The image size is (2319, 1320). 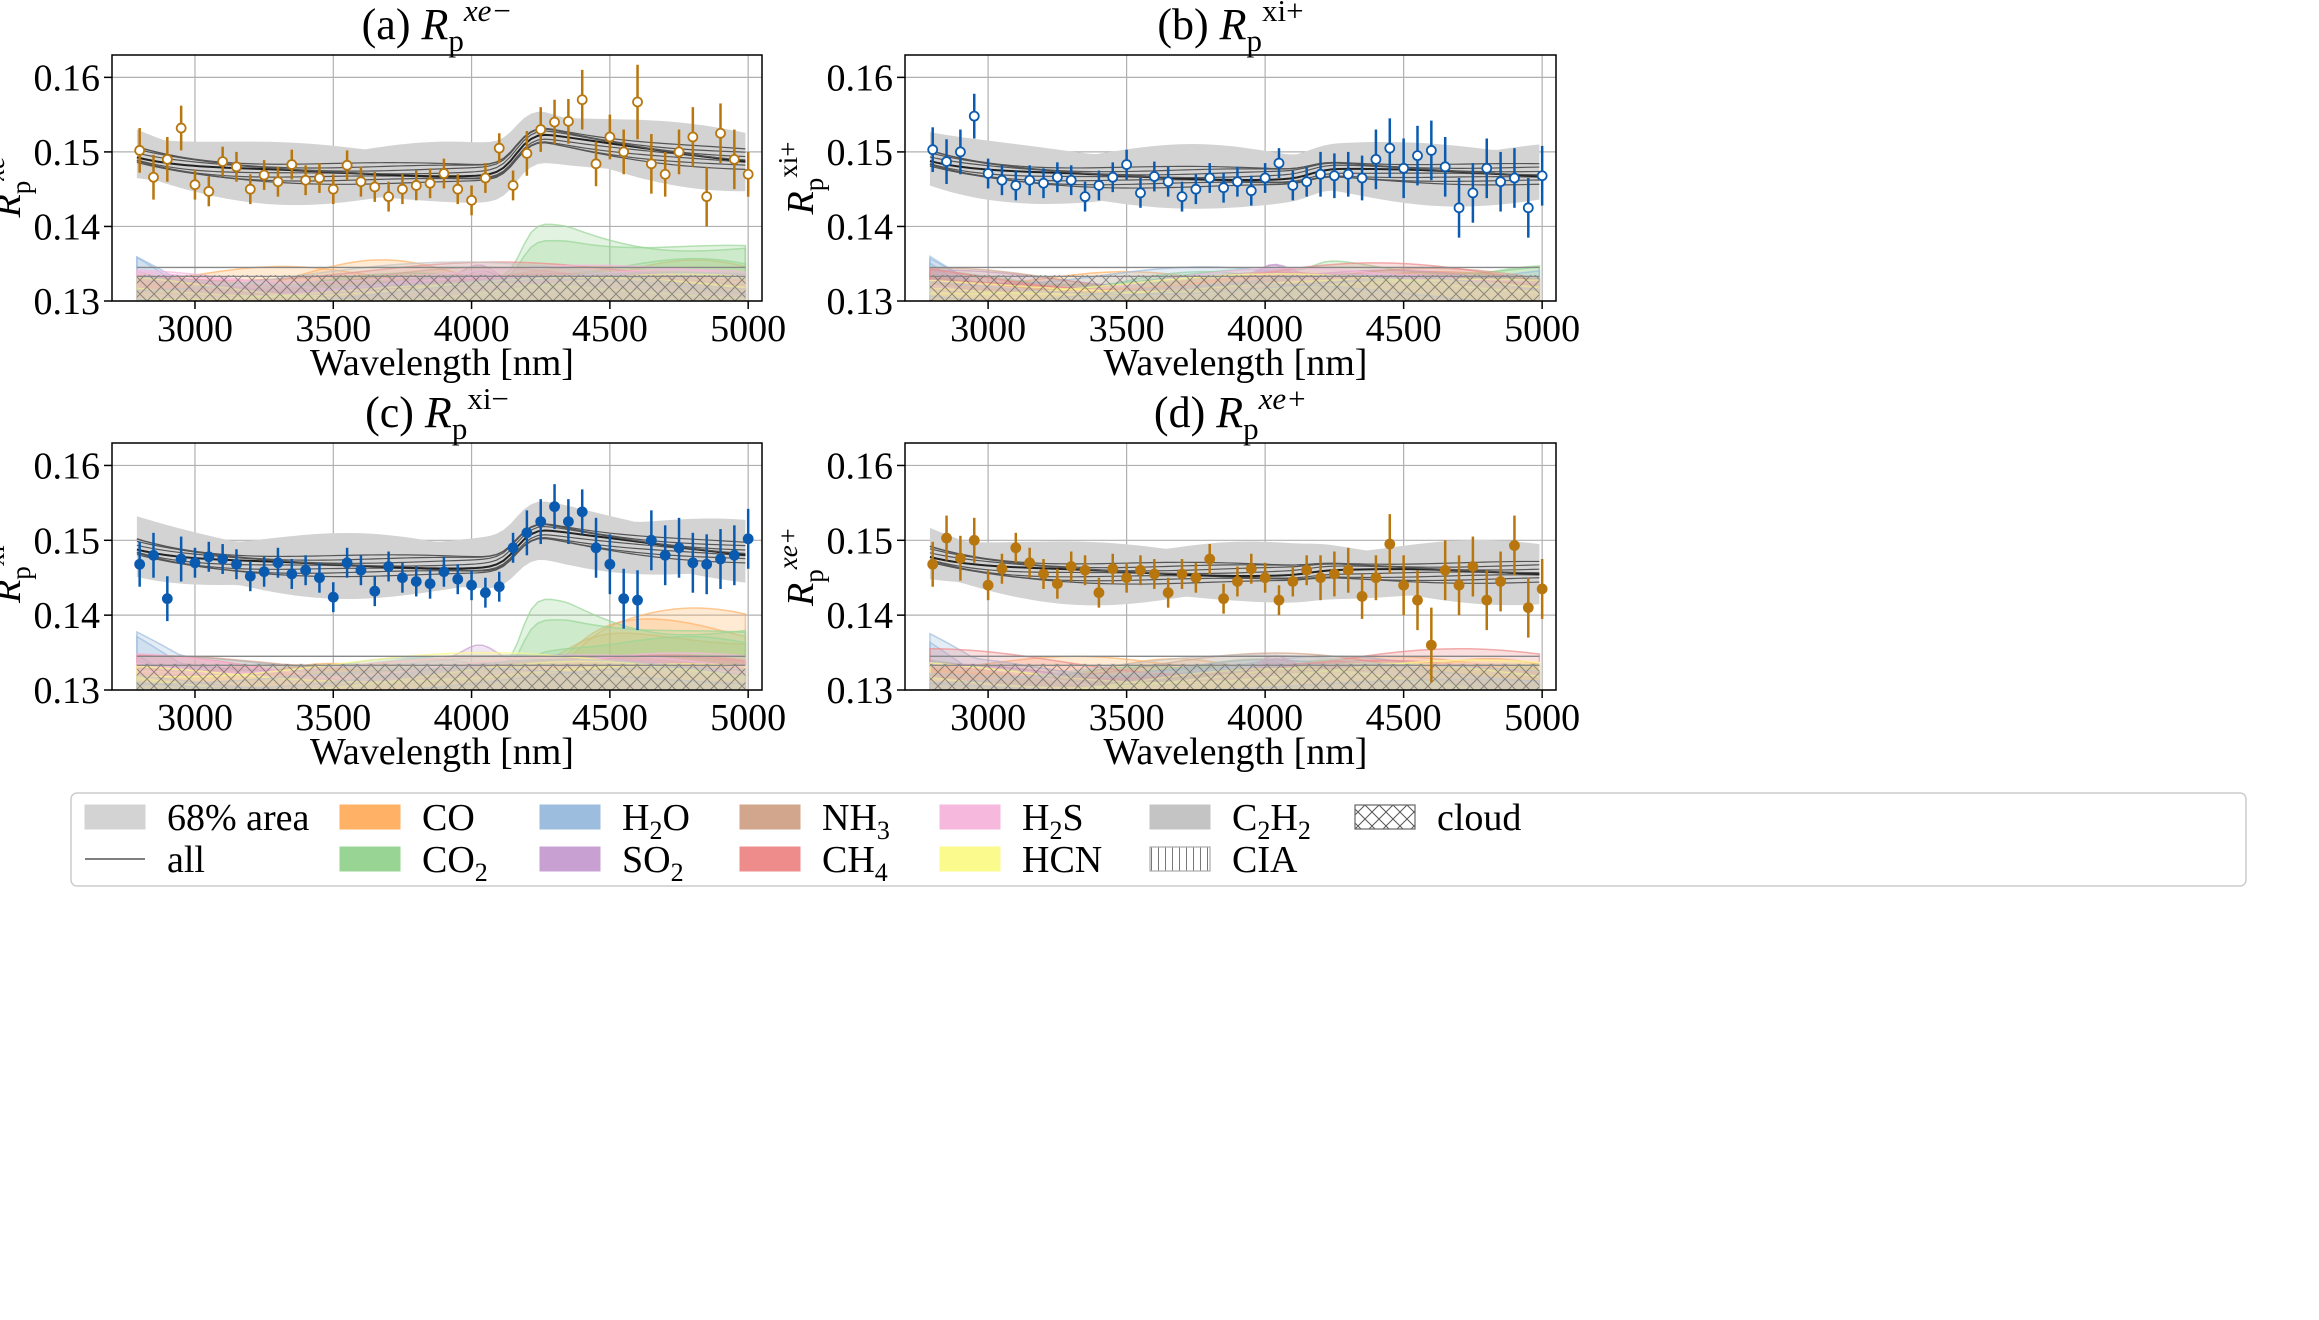 What do you see at coordinates (748, 718) in the screenshot?
I see `x-tick-label: 5000` at bounding box center [748, 718].